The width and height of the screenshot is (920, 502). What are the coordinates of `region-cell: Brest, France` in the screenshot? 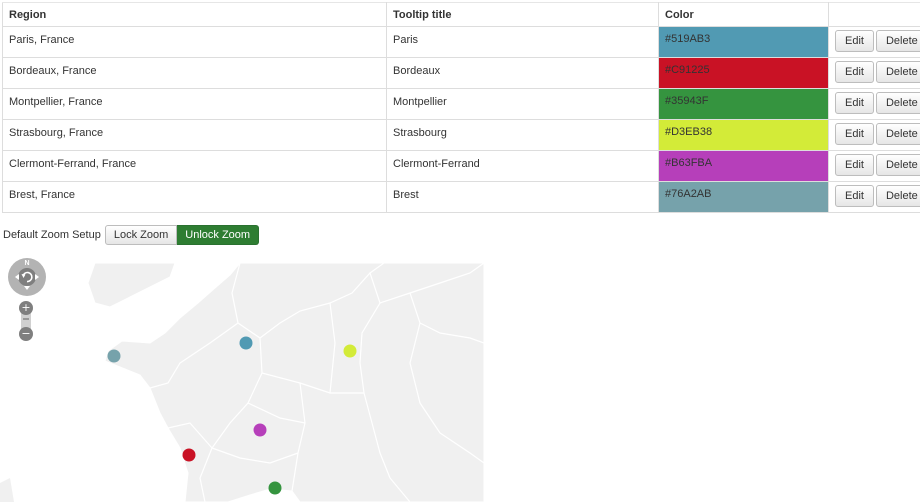 It's located at (194, 197).